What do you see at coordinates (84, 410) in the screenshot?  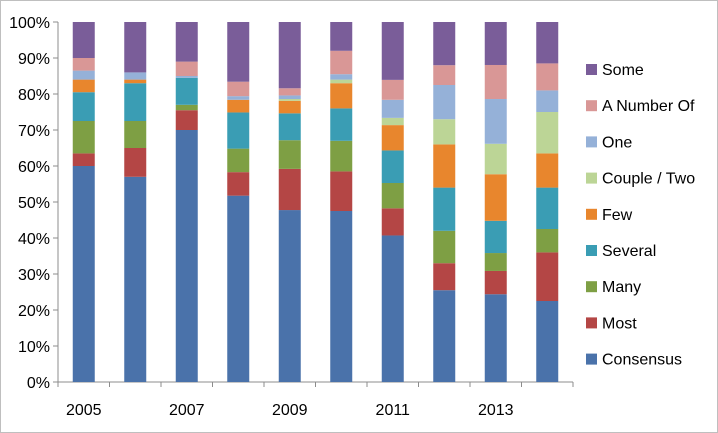 I see `x-tick-label: 2005` at bounding box center [84, 410].